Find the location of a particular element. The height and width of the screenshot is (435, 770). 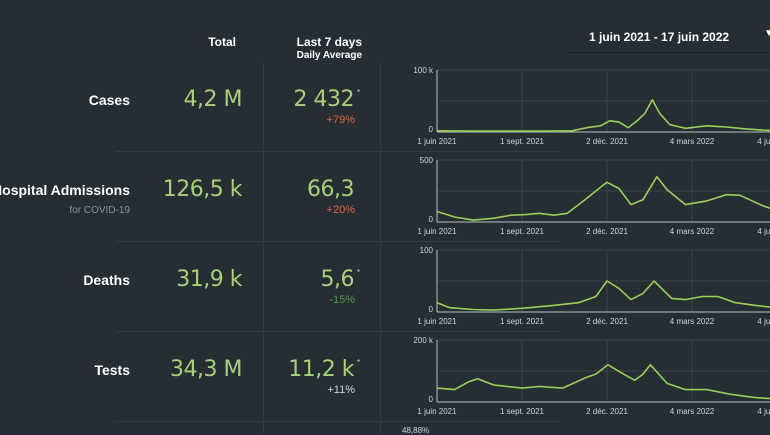

header-total: Total is located at coordinates (222, 42).